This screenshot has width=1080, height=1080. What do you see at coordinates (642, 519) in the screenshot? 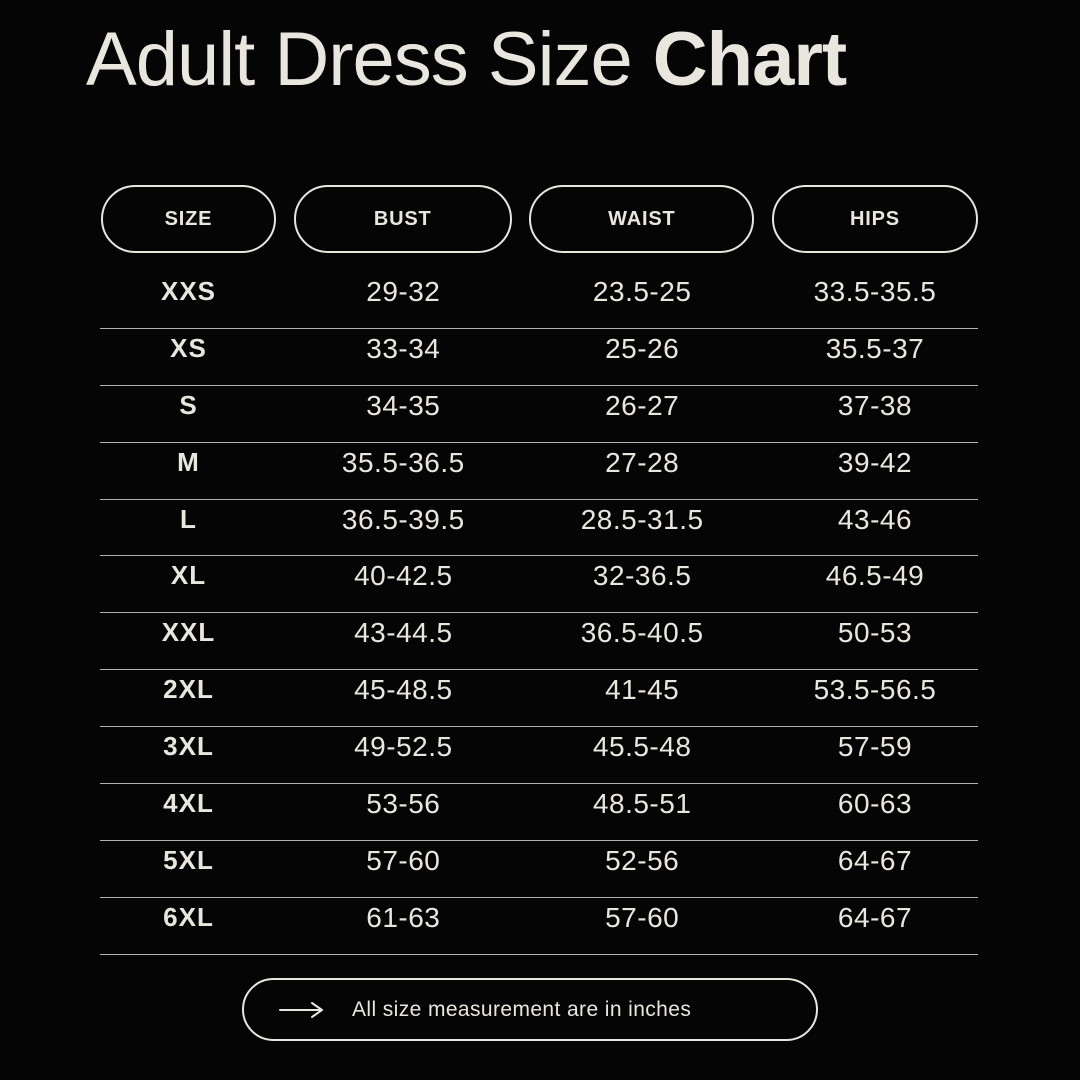
I see `waist-value: 28.5-31.5` at bounding box center [642, 519].